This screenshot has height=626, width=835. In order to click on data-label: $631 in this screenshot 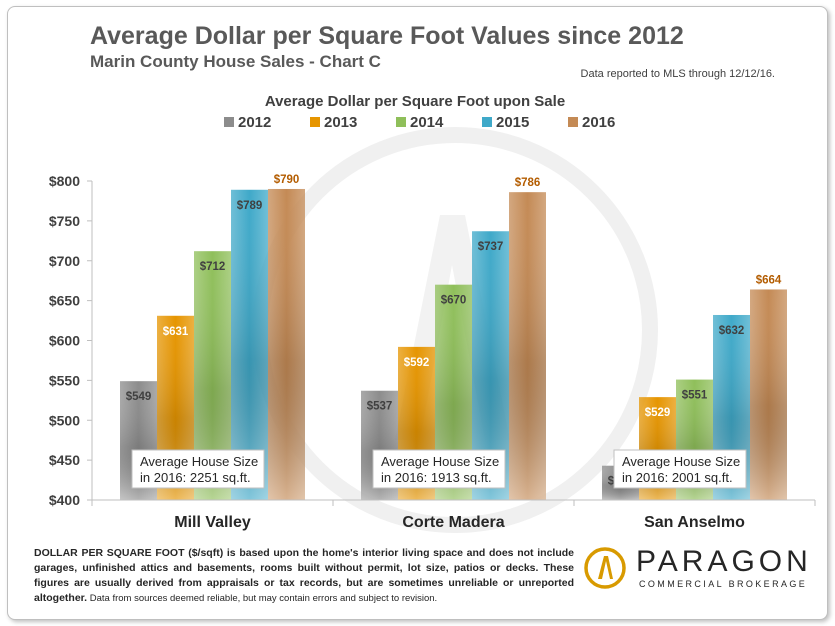, I will do `click(176, 332)`.